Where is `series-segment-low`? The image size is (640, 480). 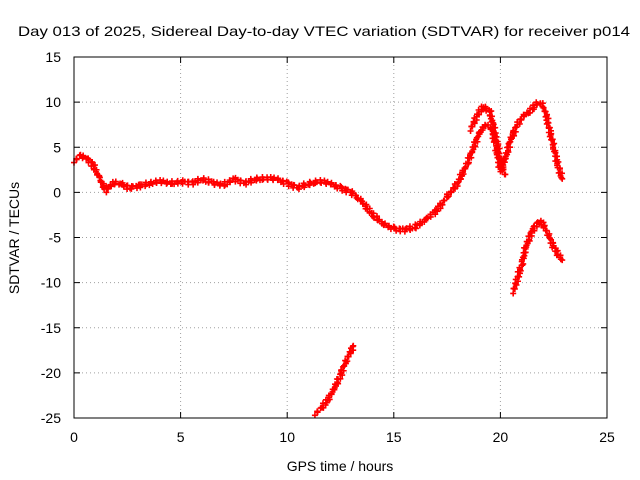
series-segment-low is located at coordinates (334, 380).